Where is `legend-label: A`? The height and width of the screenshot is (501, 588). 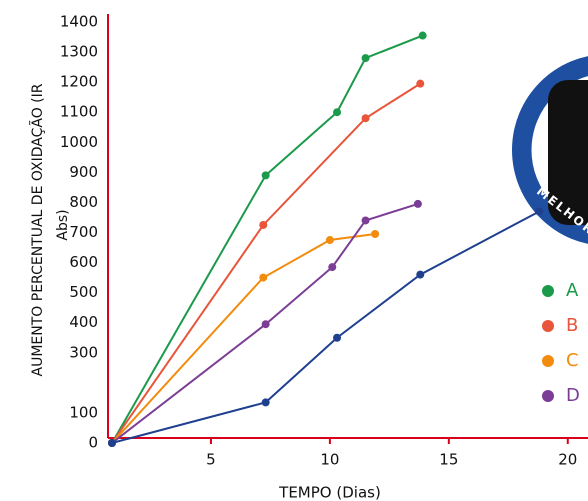
legend-label: A is located at coordinates (572, 290).